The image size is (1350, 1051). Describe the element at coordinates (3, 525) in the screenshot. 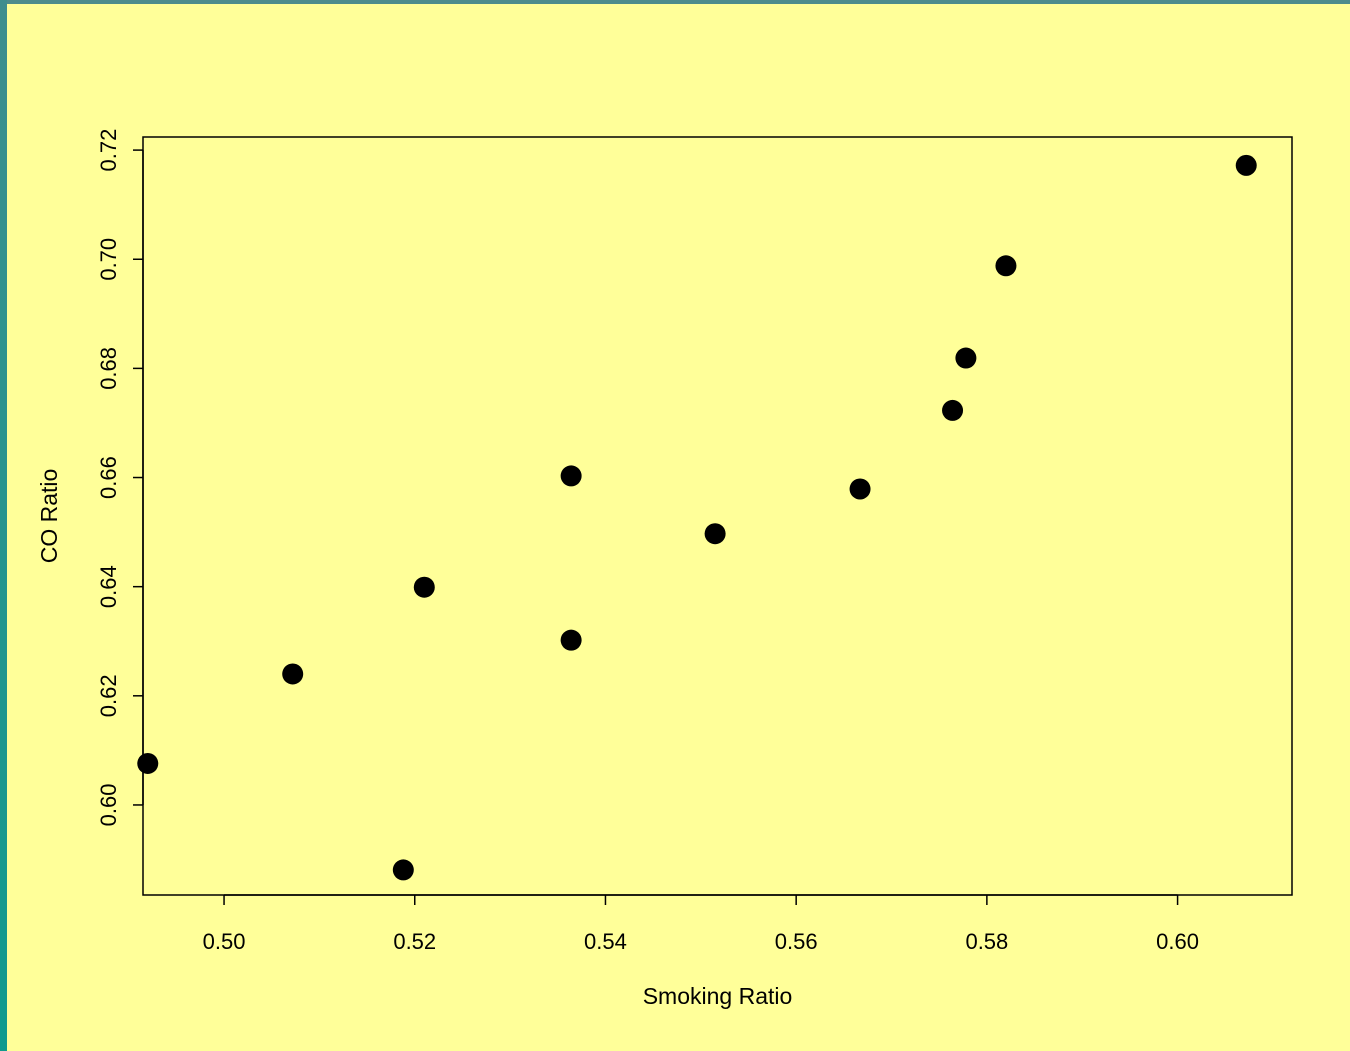

I see `window-left-border` at that location.